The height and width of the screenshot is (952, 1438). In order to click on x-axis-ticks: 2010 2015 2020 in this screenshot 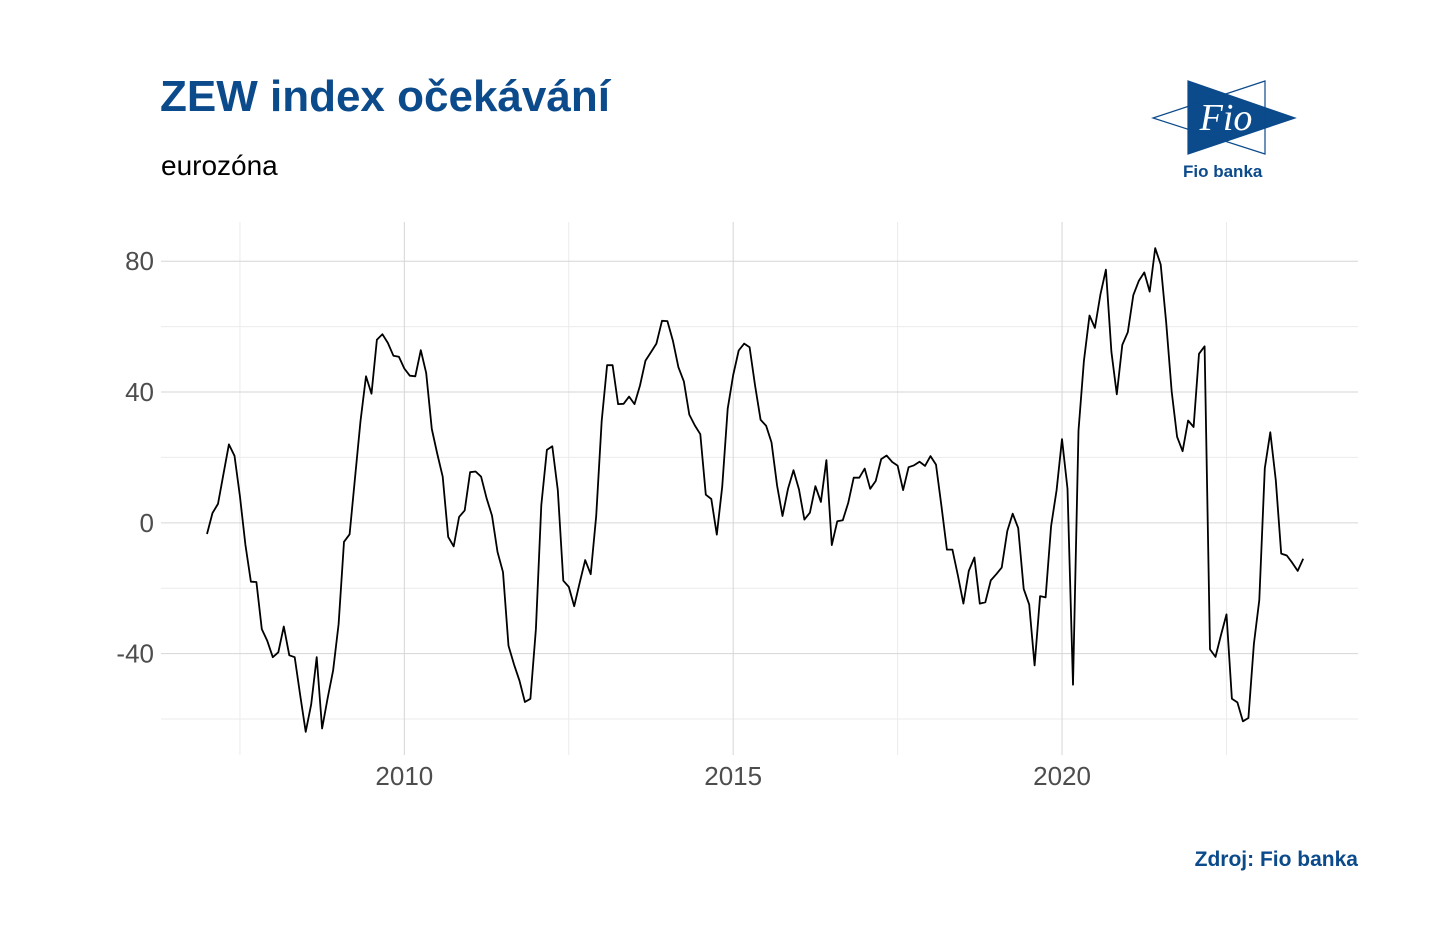, I will do `click(733, 776)`.